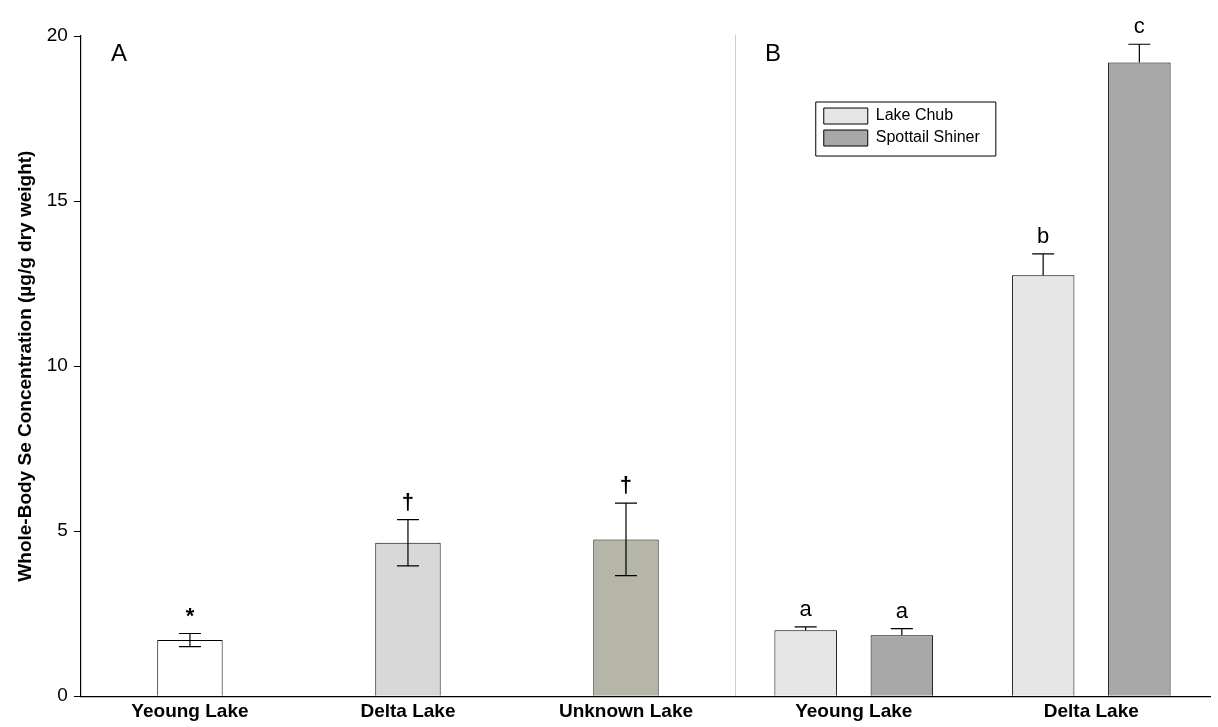 The image size is (1218, 727). Describe the element at coordinates (928, 137) in the screenshot. I see `legend-label: Spottail Shiner` at that location.